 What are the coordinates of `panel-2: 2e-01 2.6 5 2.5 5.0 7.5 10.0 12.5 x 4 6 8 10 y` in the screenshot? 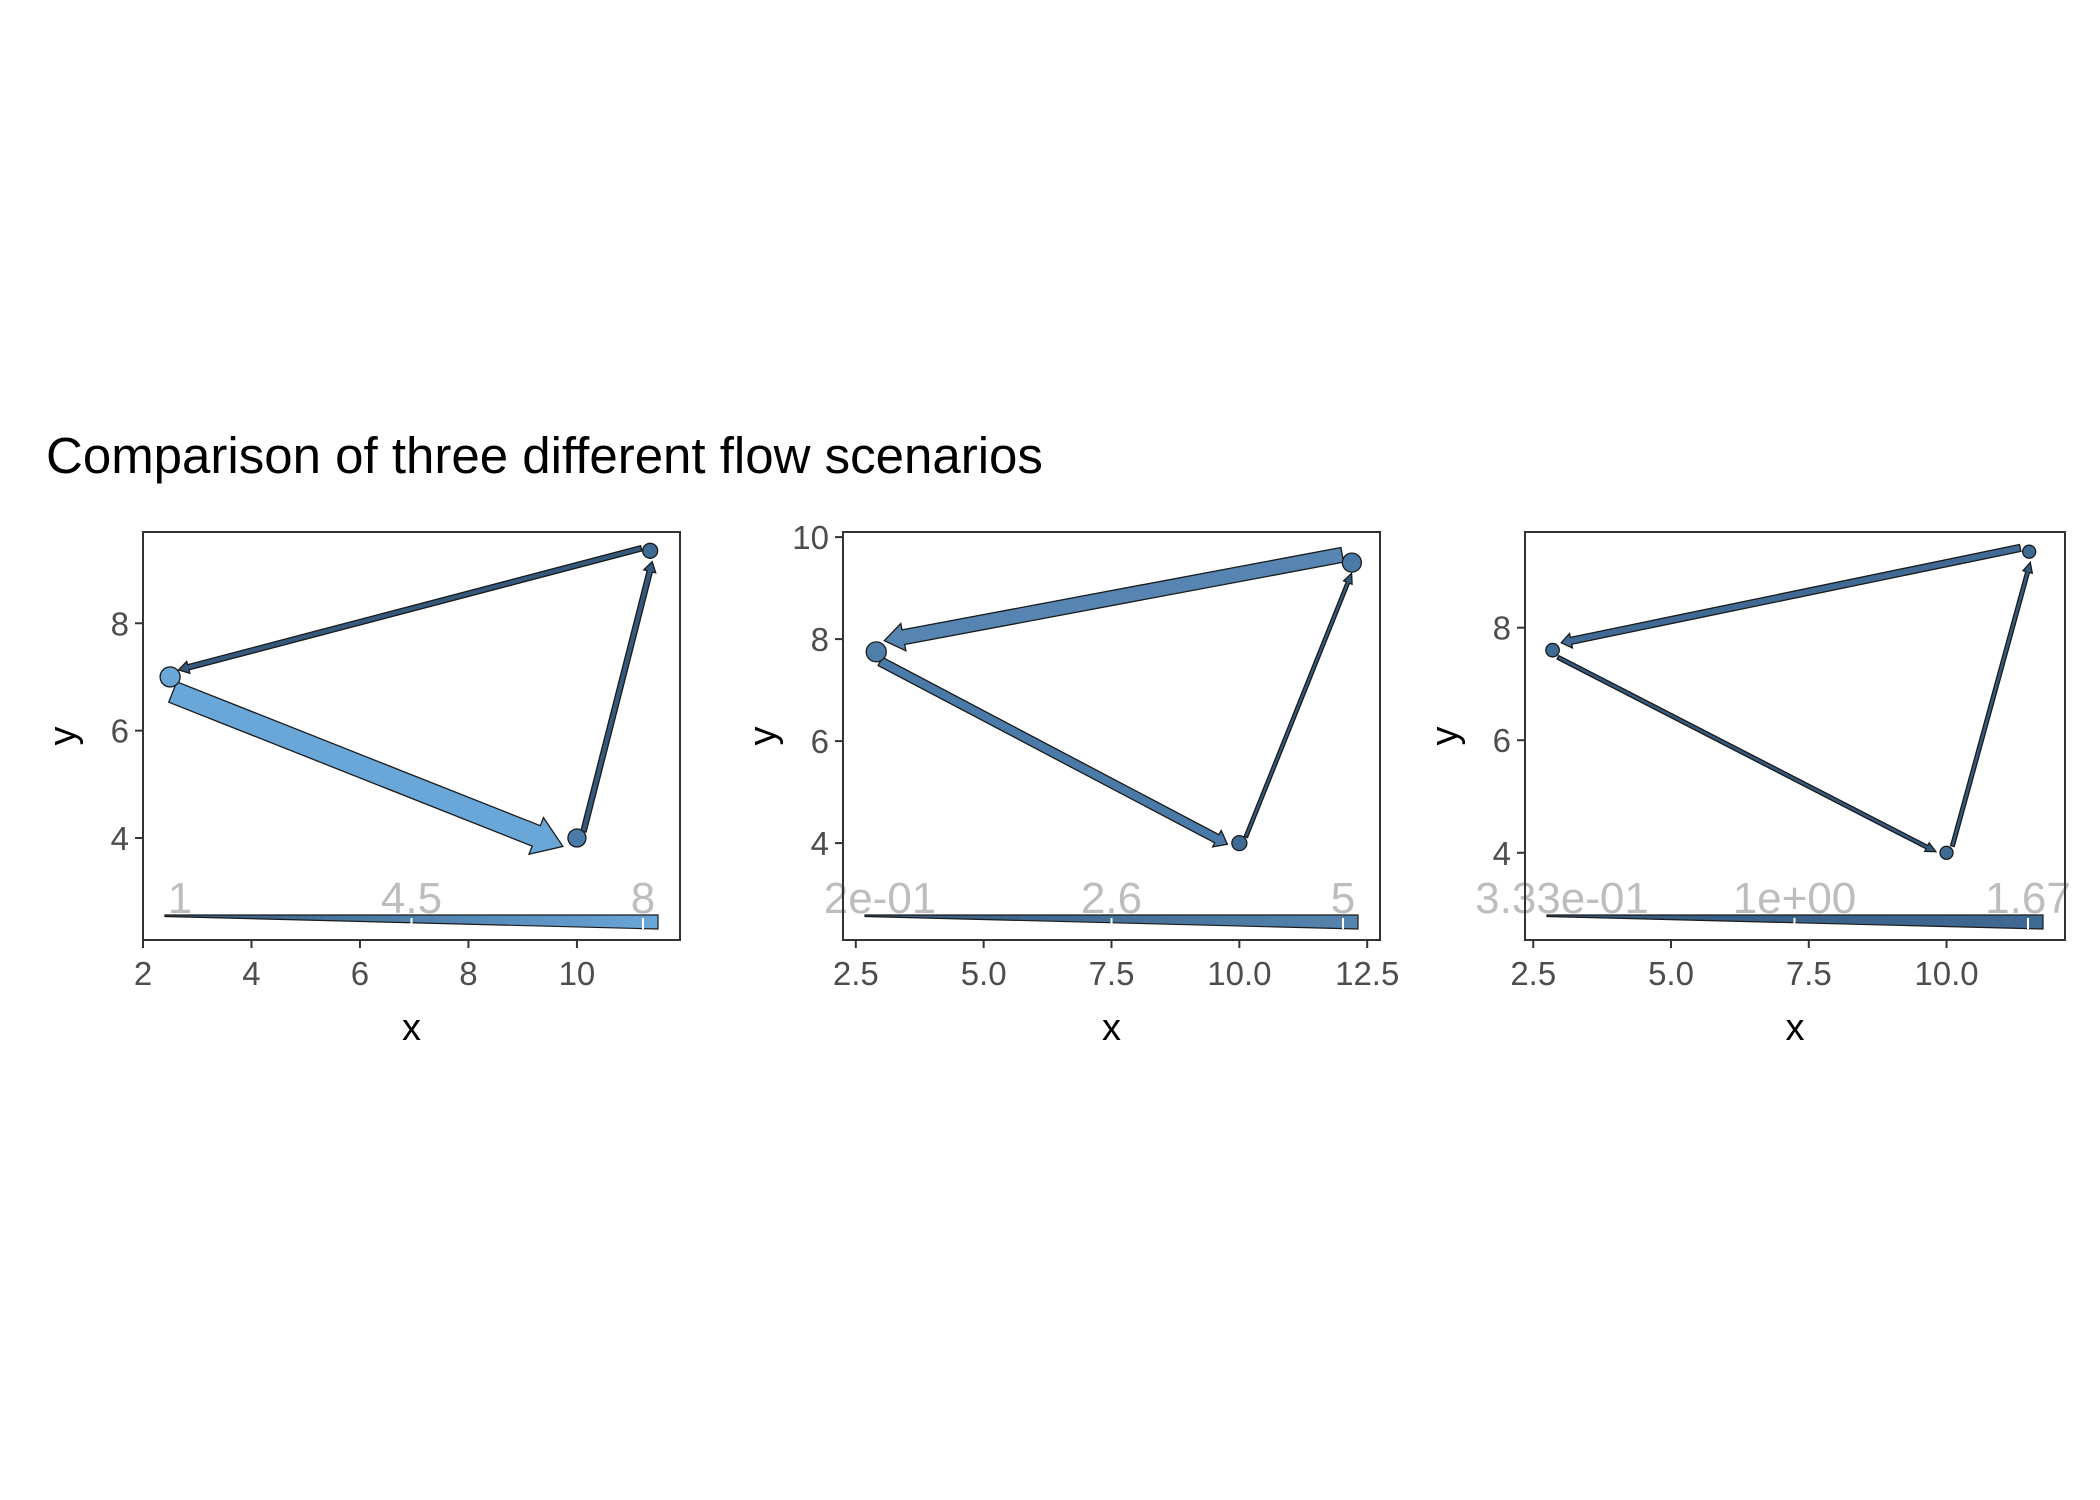 It's located at (1070, 784).